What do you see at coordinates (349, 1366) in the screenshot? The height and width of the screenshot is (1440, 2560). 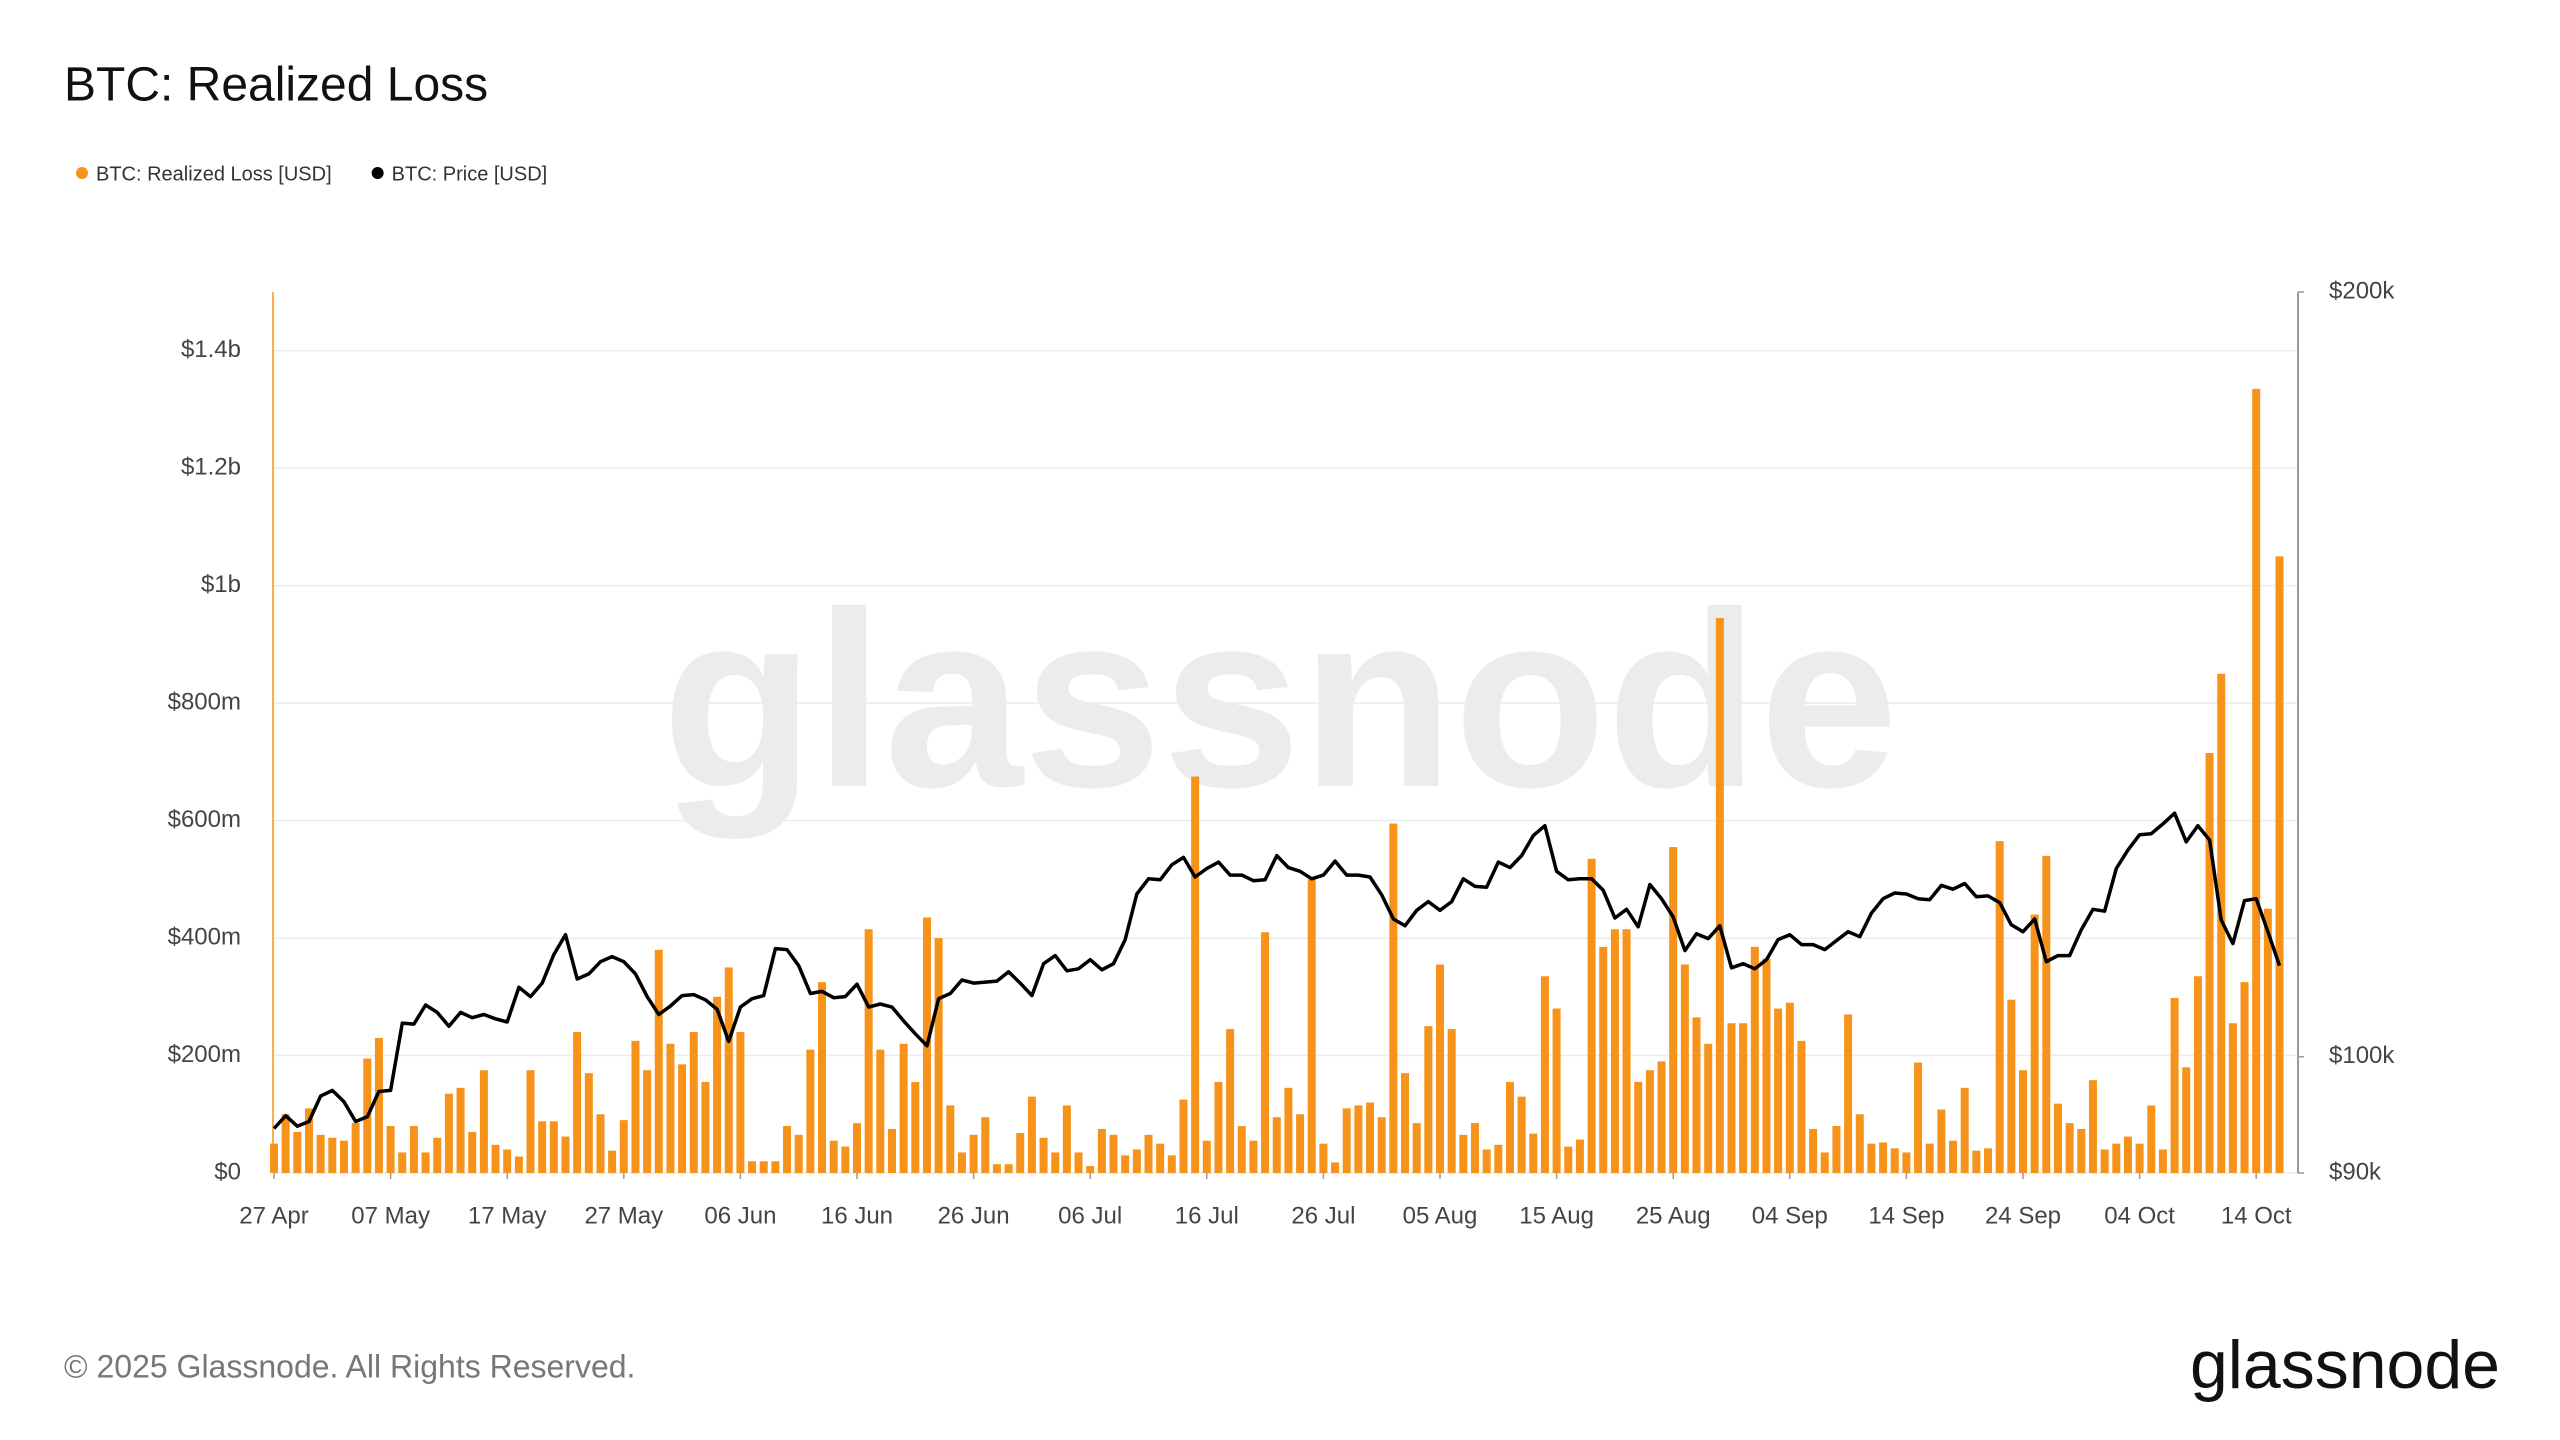 I see `footer: © 2025 Glassnode. All Rights Reserved.` at bounding box center [349, 1366].